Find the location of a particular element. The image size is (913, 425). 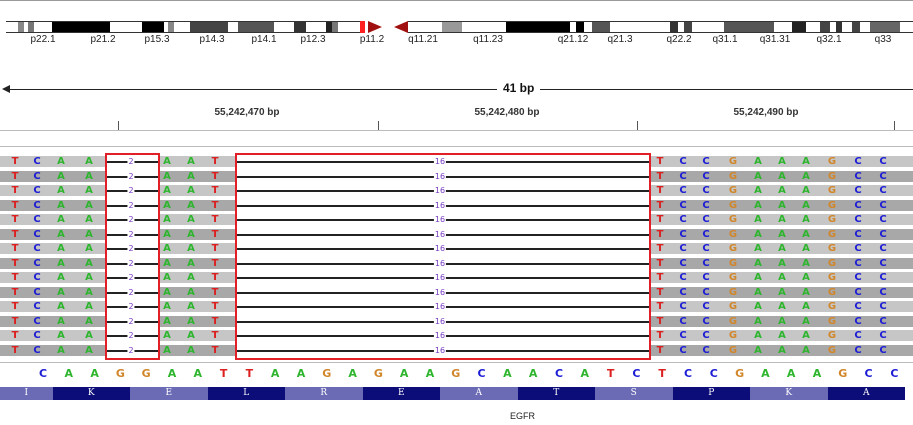

amino-acid-cell: L is located at coordinates (246, 393).